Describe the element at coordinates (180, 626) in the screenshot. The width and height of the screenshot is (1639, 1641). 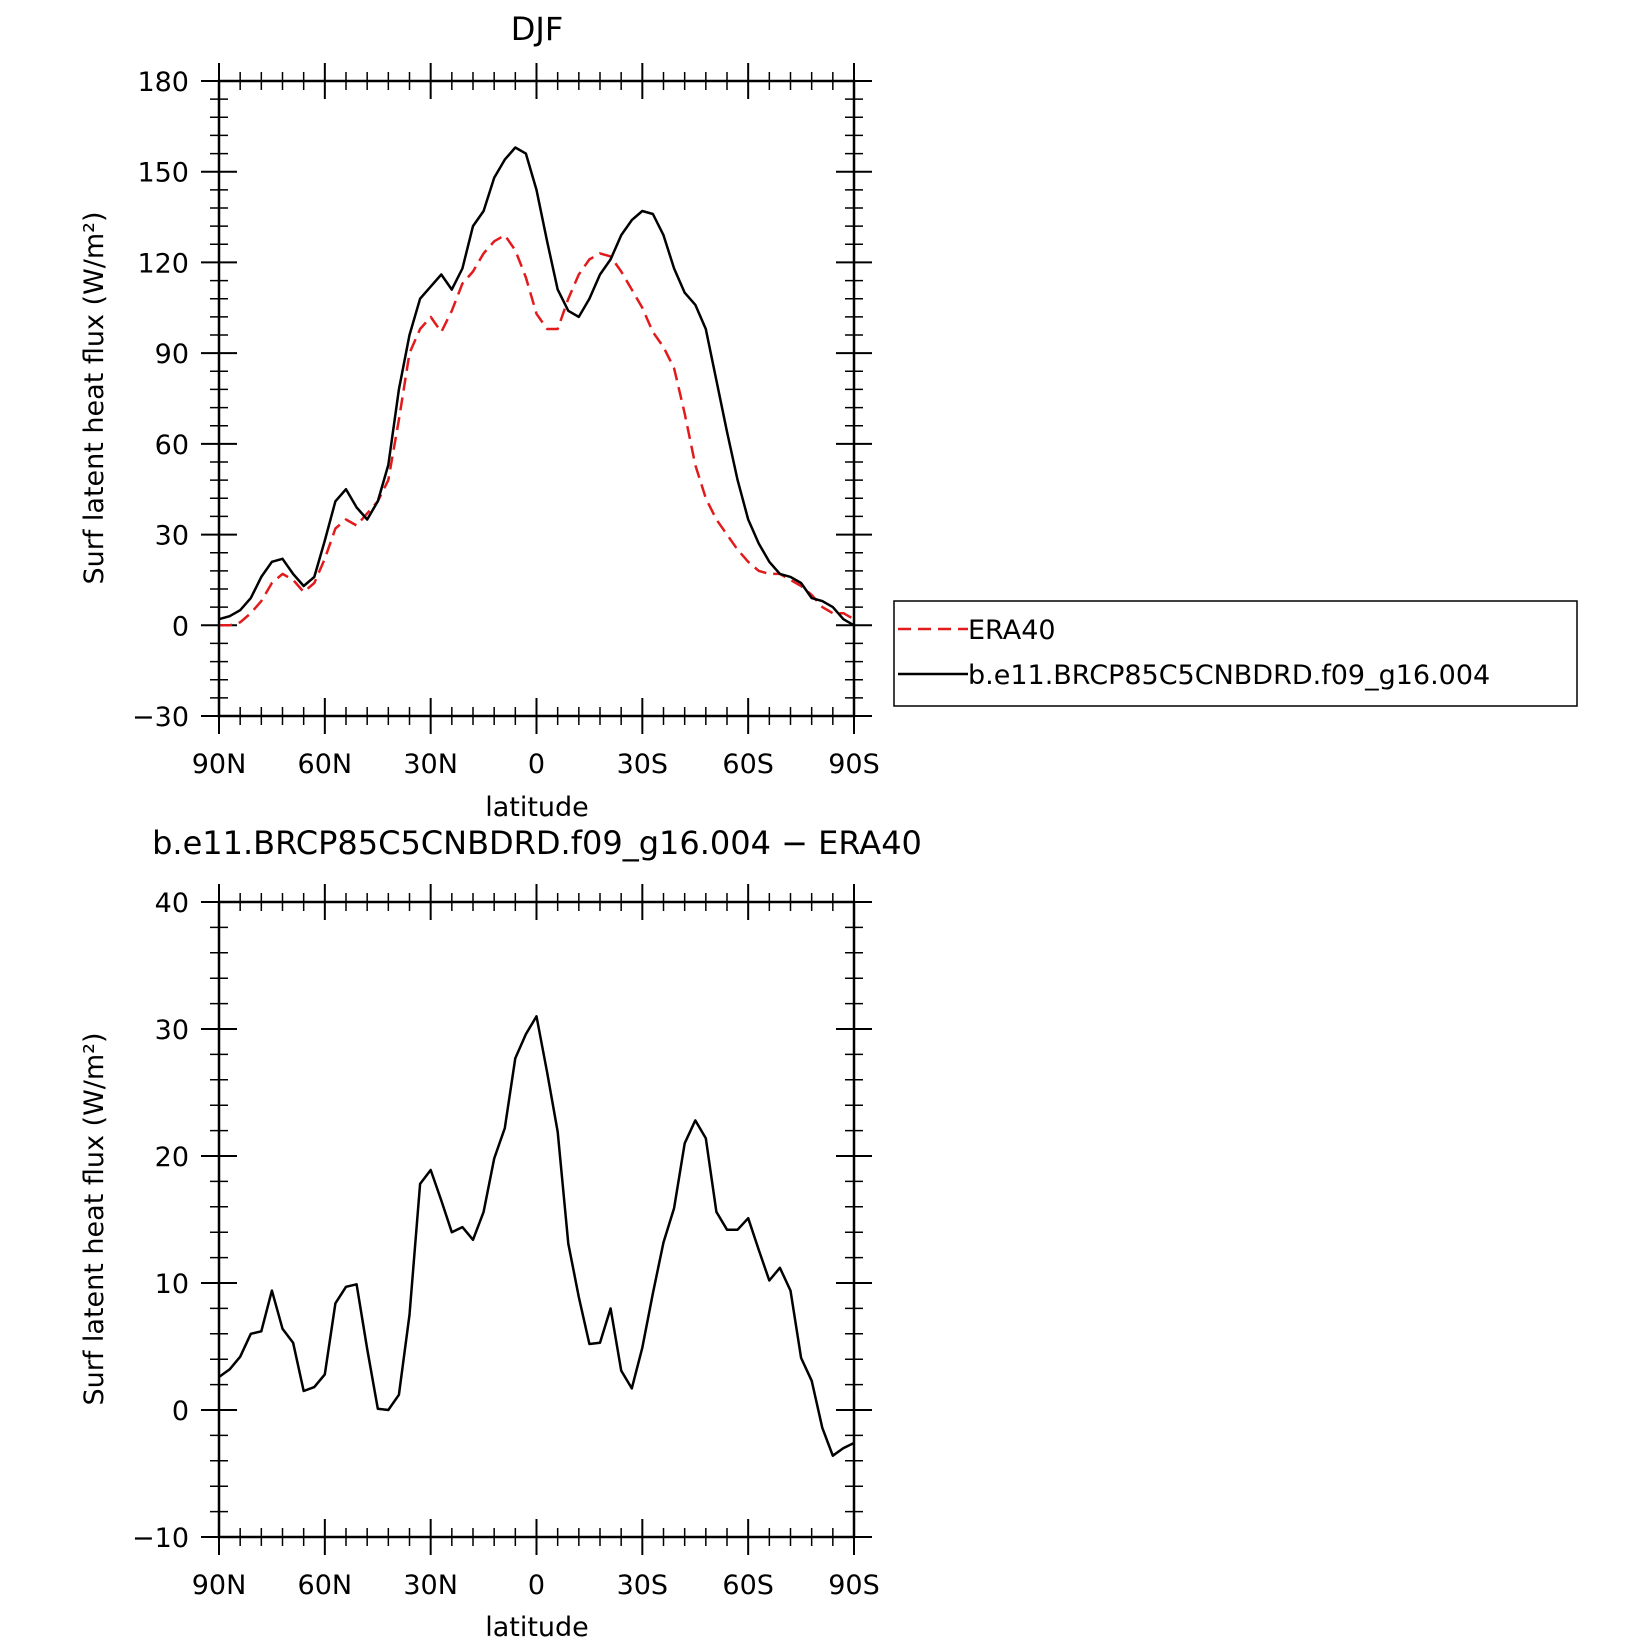
I see `top-ytick-label: 0` at that location.